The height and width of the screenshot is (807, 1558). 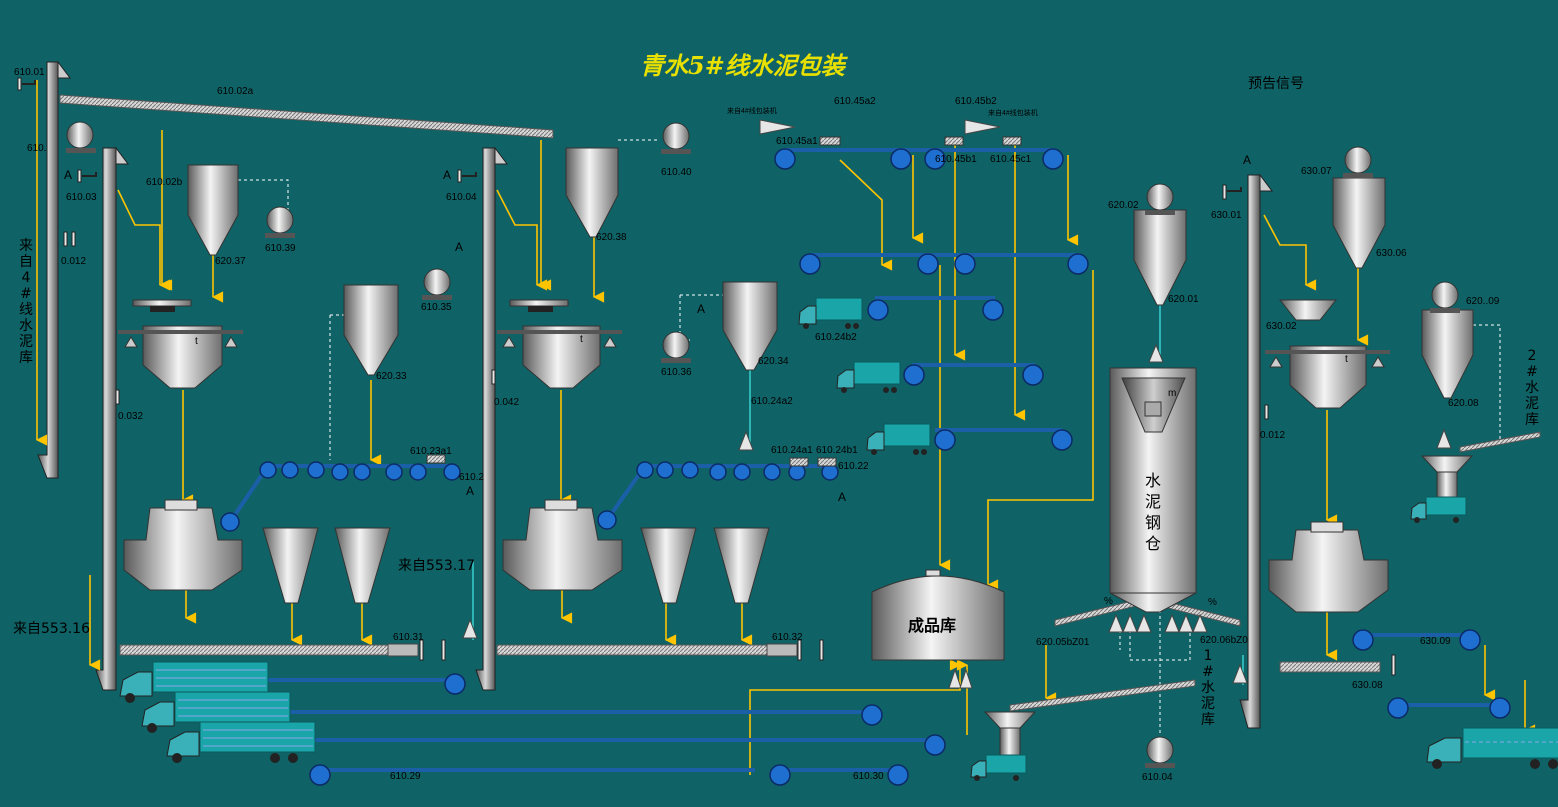 I want to click on tag-630-06: 630.06, so click(x=1391, y=253).